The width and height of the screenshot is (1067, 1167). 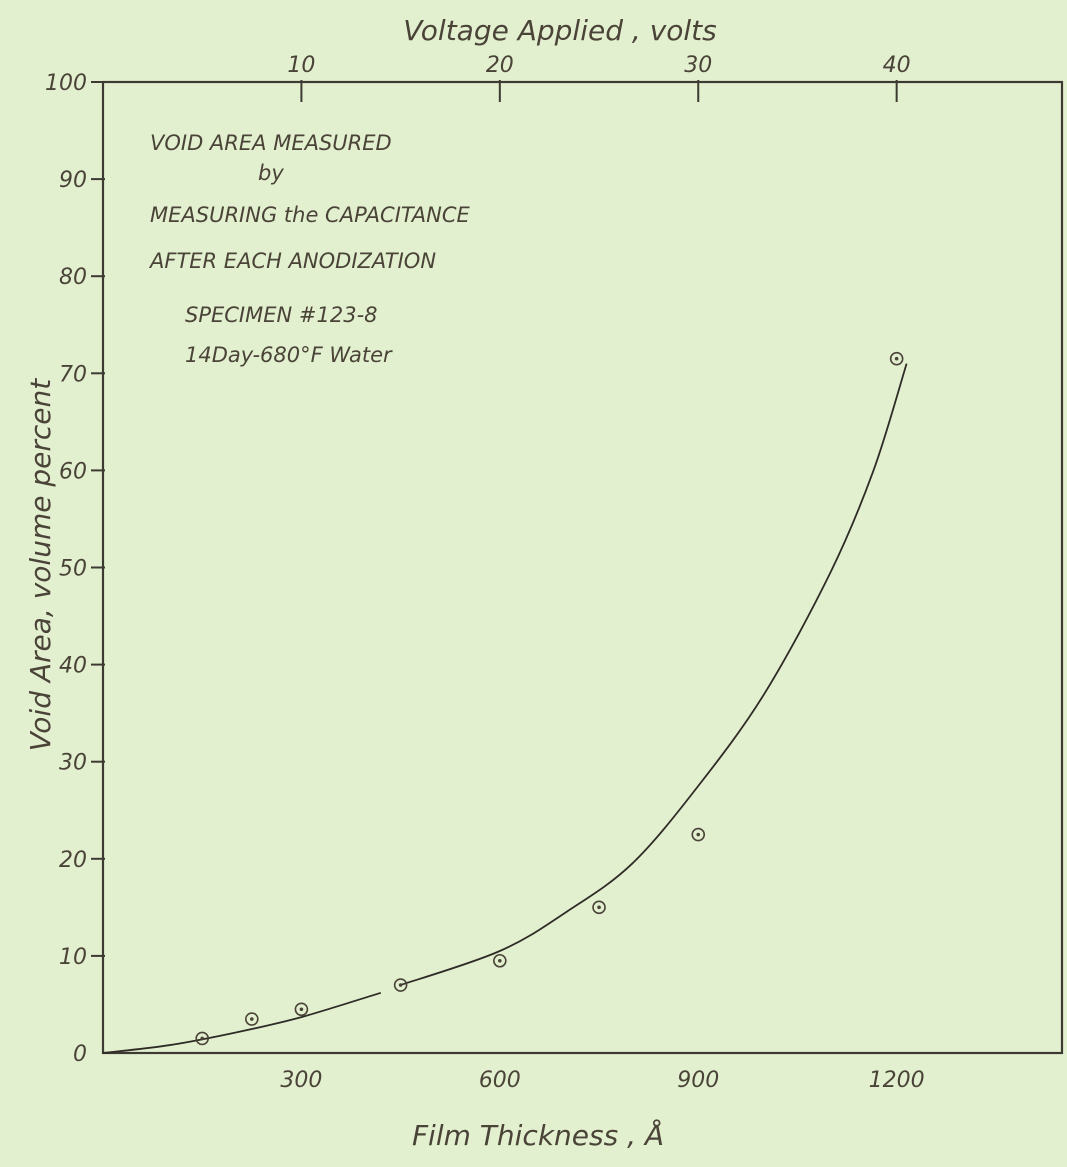 I want to click on top-tick-label: 10, so click(x=301, y=65).